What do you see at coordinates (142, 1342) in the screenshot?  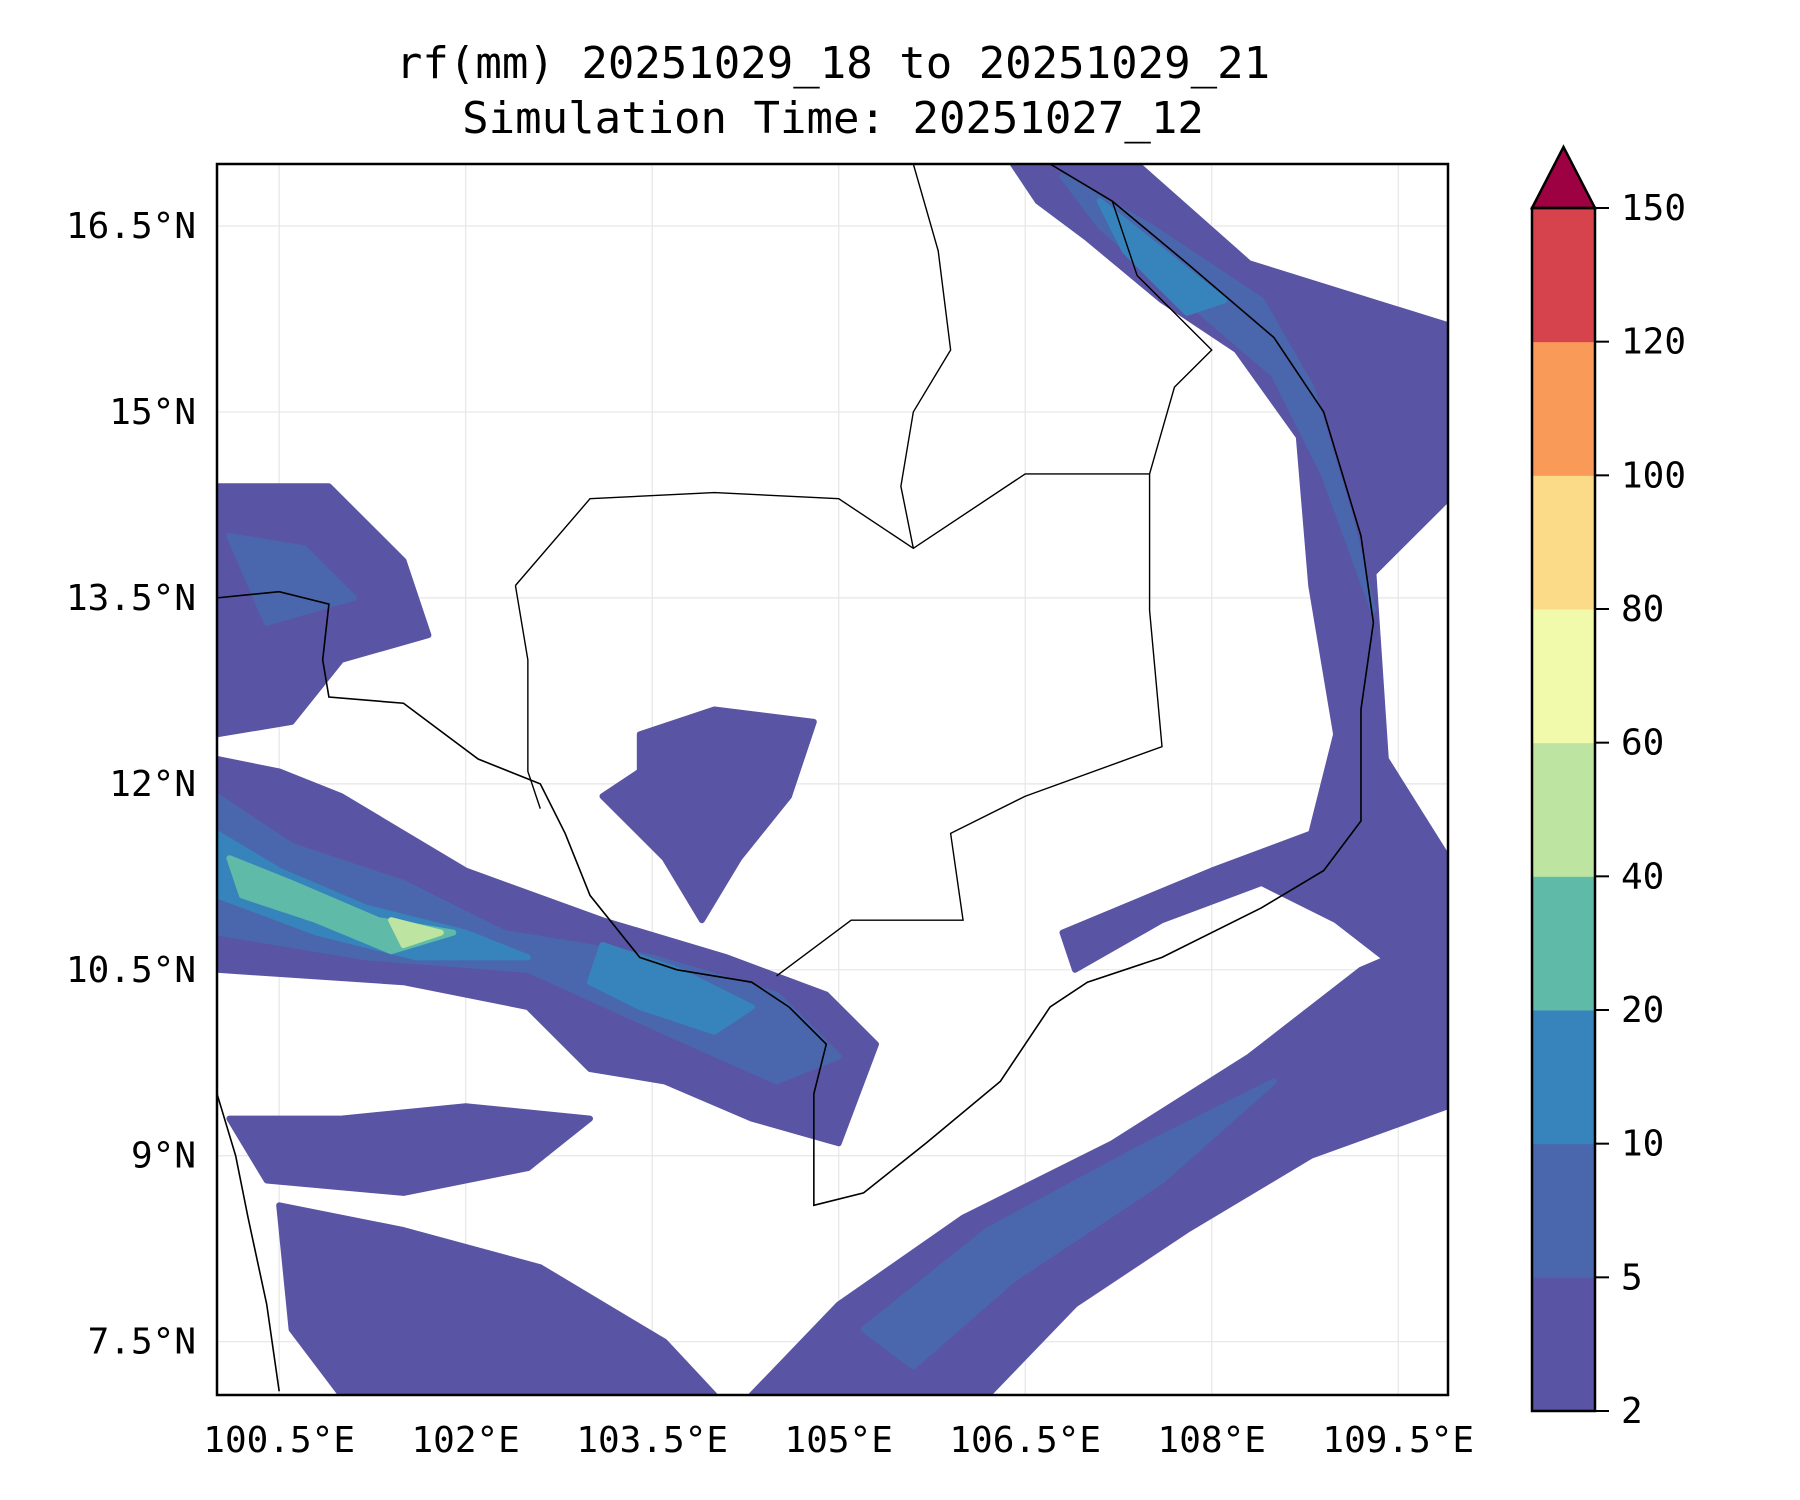 I see `y-tick-label: 7.5°N` at bounding box center [142, 1342].